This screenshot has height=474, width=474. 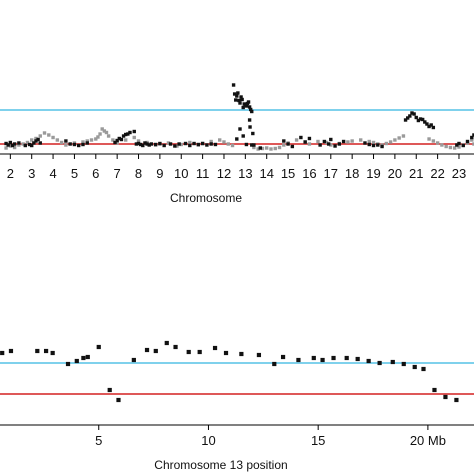 I want to click on x-axis-ticks: 2 3 4 5 6 7 8 9 10 11 12 13 14 15 16 17 18 19 20 21 22 23, so click(x=236, y=167).